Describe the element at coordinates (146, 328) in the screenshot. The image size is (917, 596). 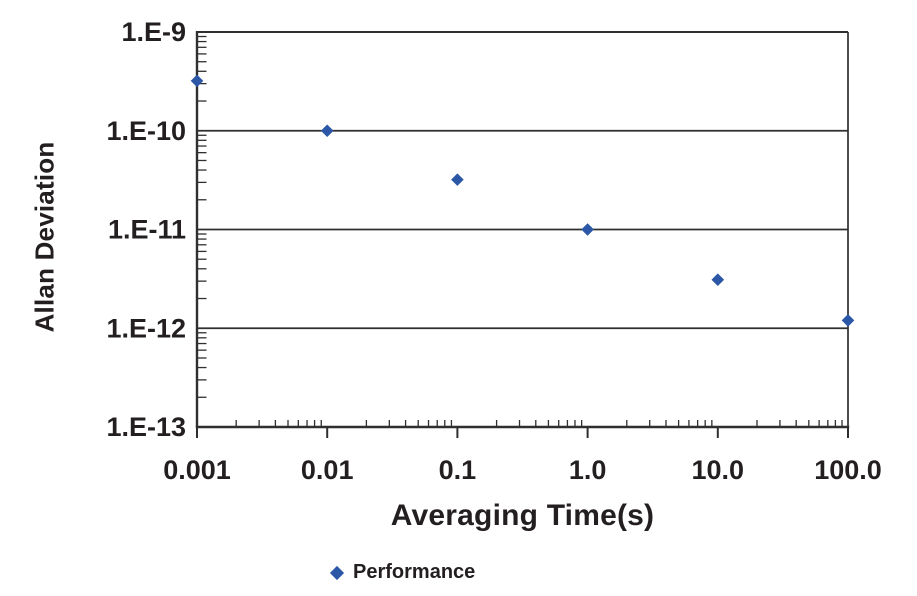
I see `y-tick-label: 1.E-12` at that location.